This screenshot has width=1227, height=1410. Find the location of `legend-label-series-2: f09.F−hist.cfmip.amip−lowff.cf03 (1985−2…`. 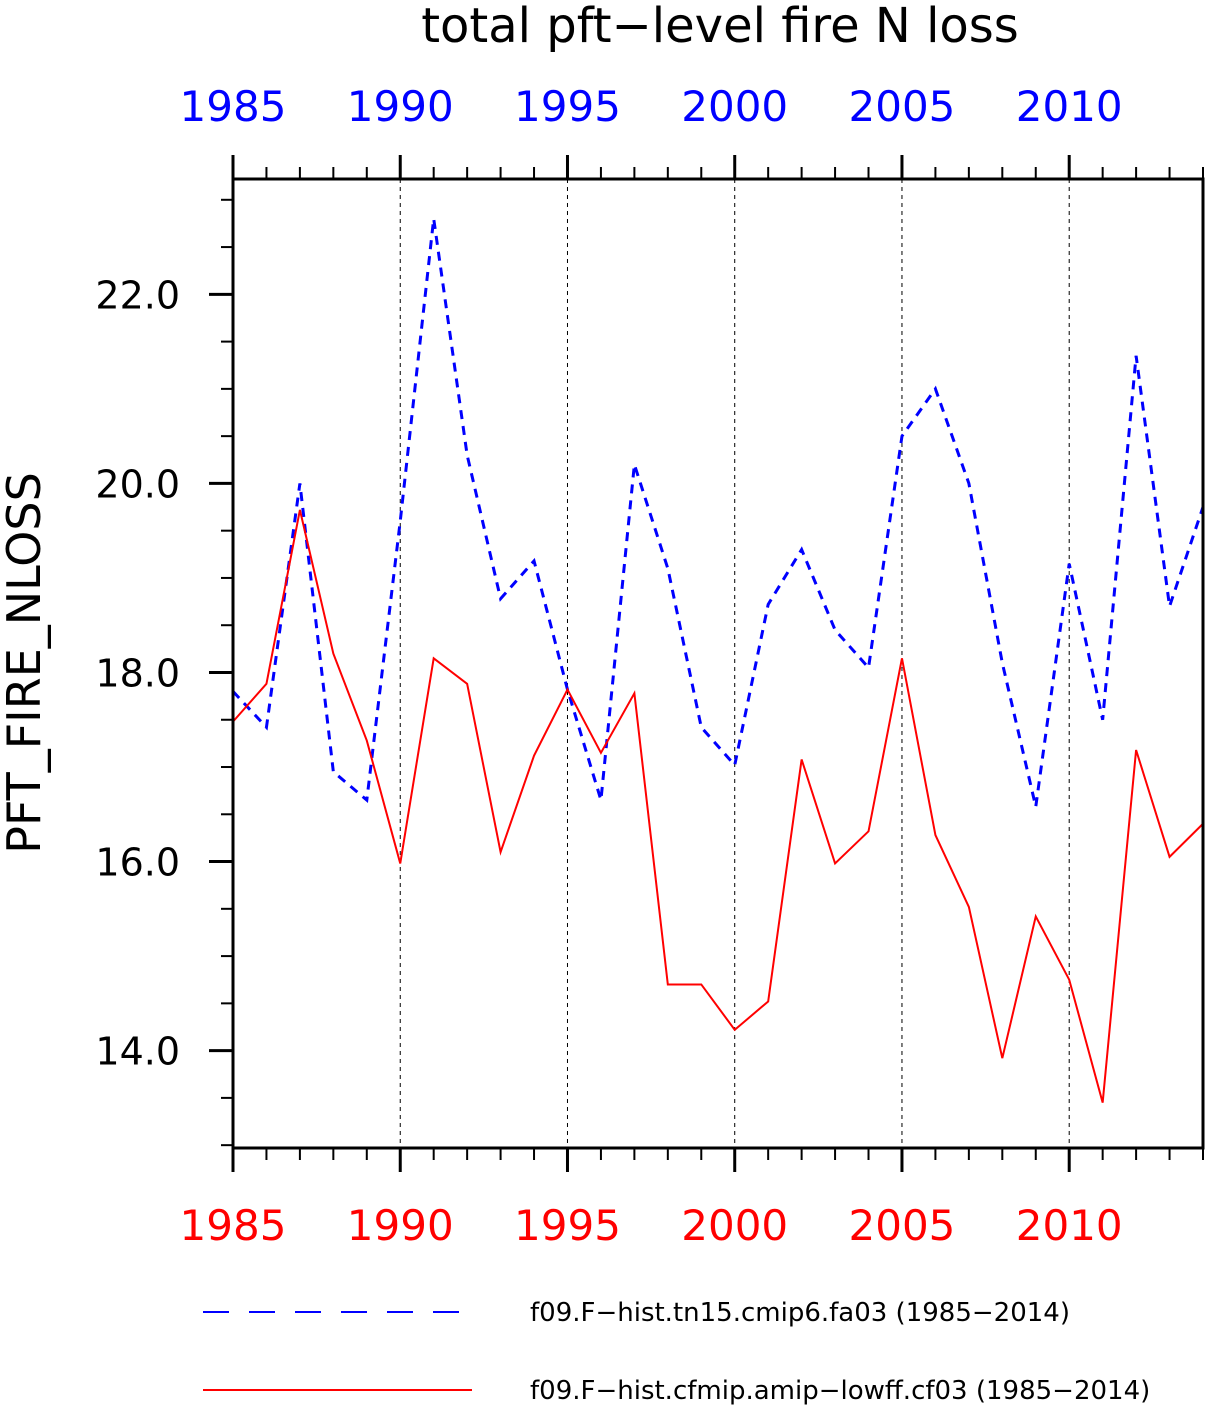

legend-label-series-2: f09.F−hist.cfmip.amip−lowff.cf03 (1985−2… is located at coordinates (840, 1391).